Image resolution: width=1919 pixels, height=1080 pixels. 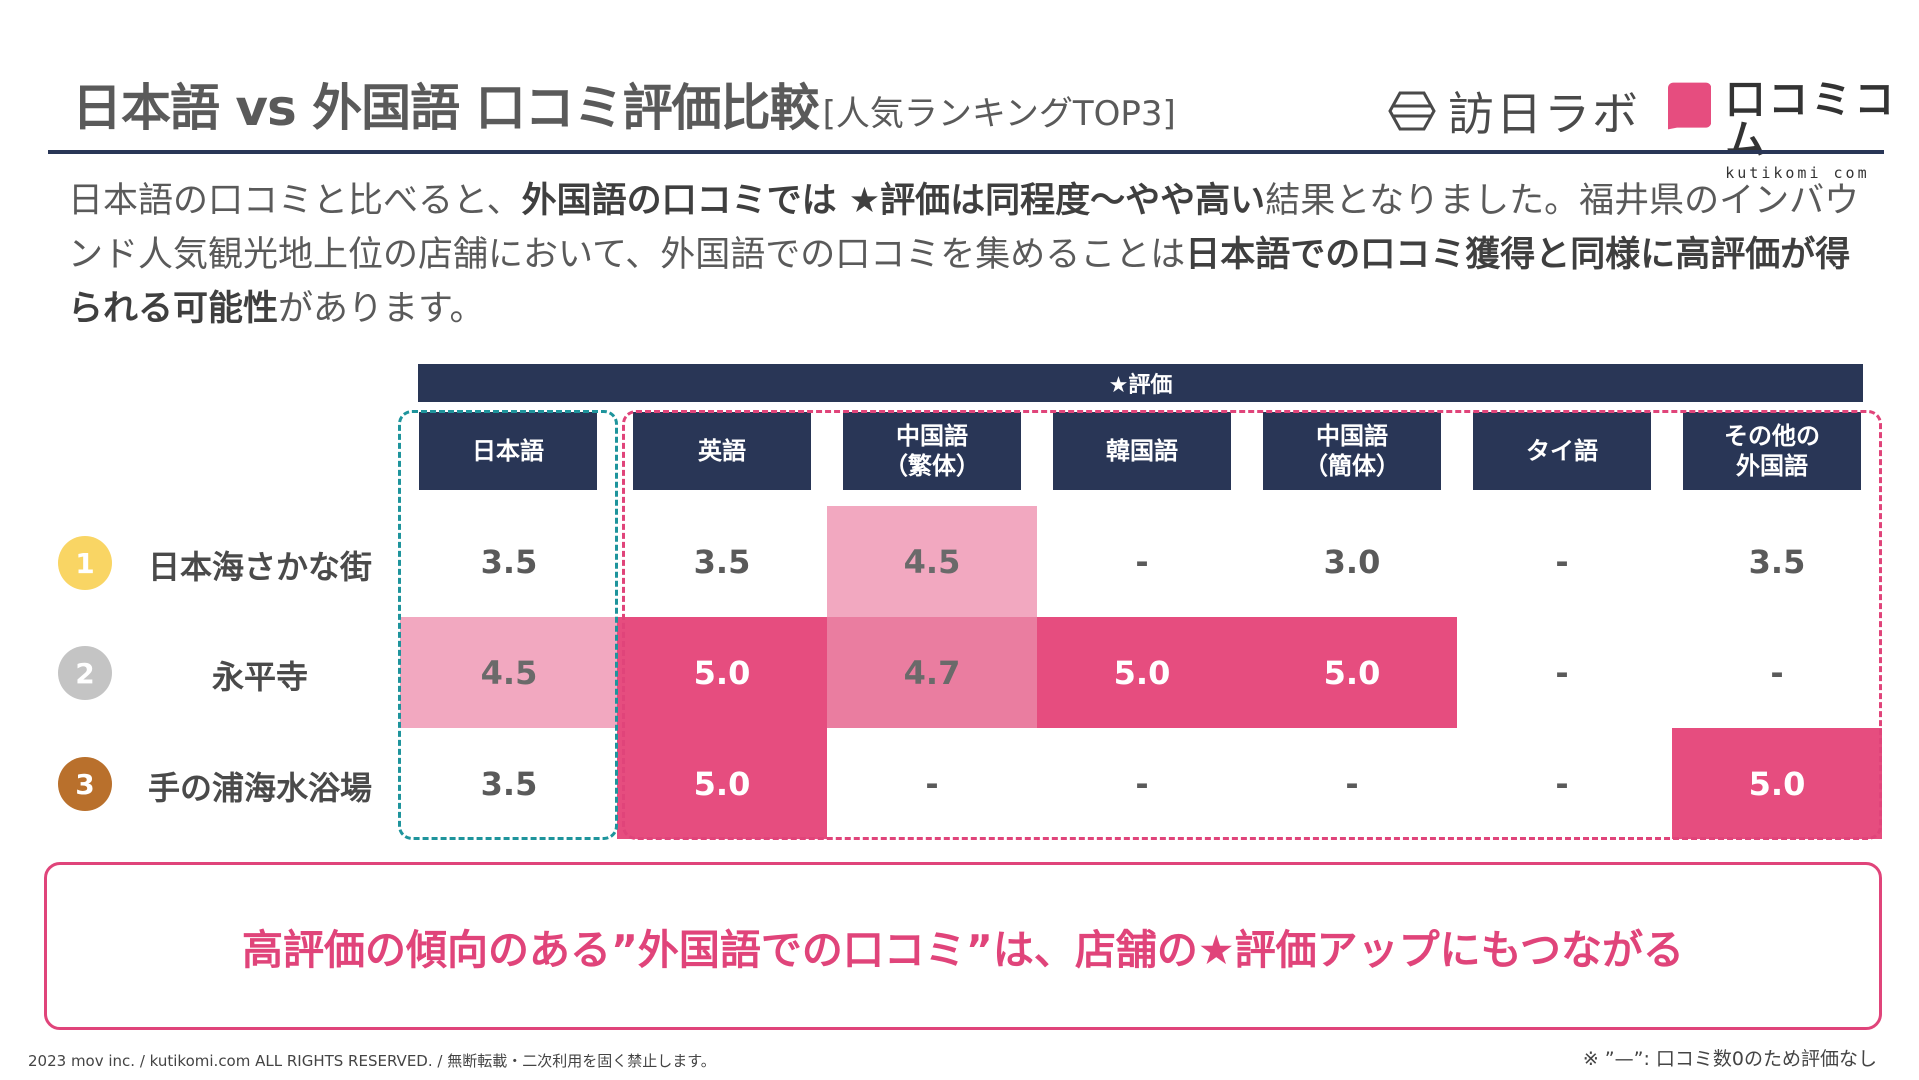 I want to click on intro-bold-1: 外国語の口コミでは ★評価は同程度〜やや高い, so click(x=893, y=201).